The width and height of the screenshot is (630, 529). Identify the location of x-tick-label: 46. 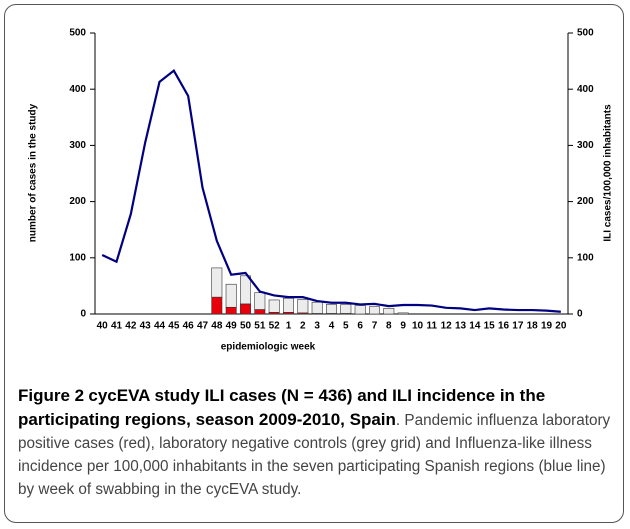
(189, 326).